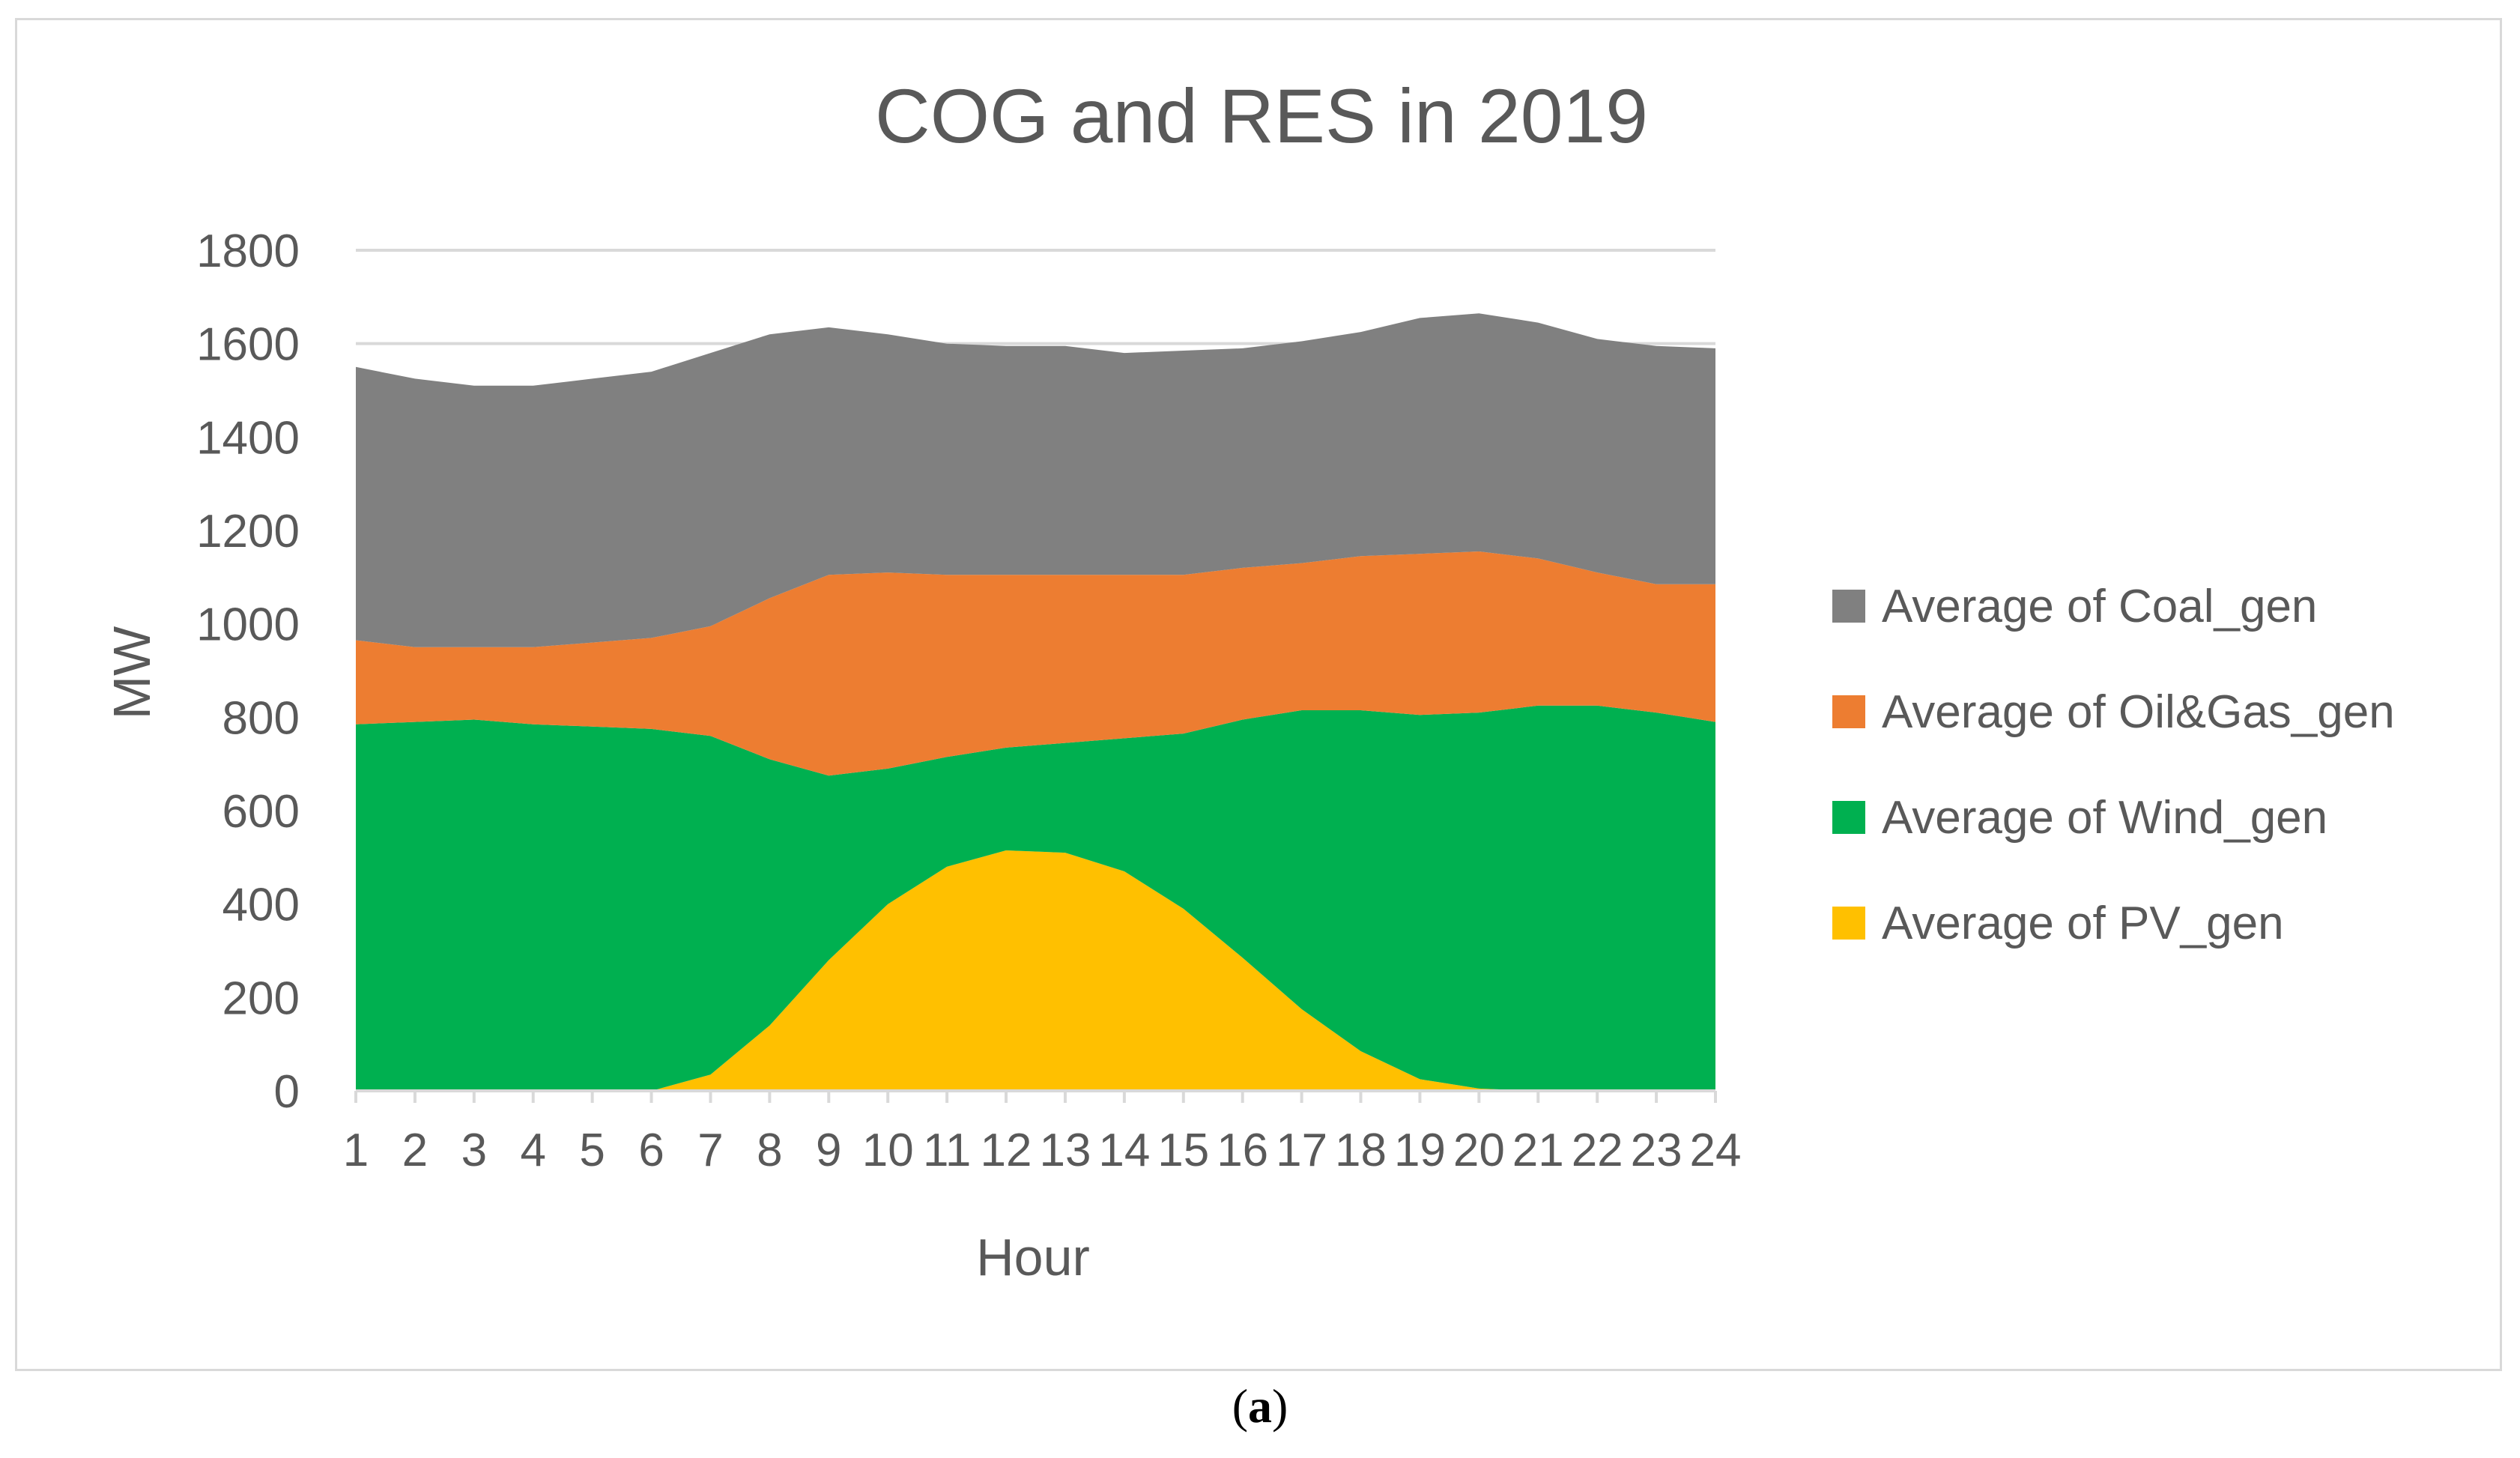  Describe the element at coordinates (2100, 606) in the screenshot. I see `legend-label: Average of Coal_gen` at that location.